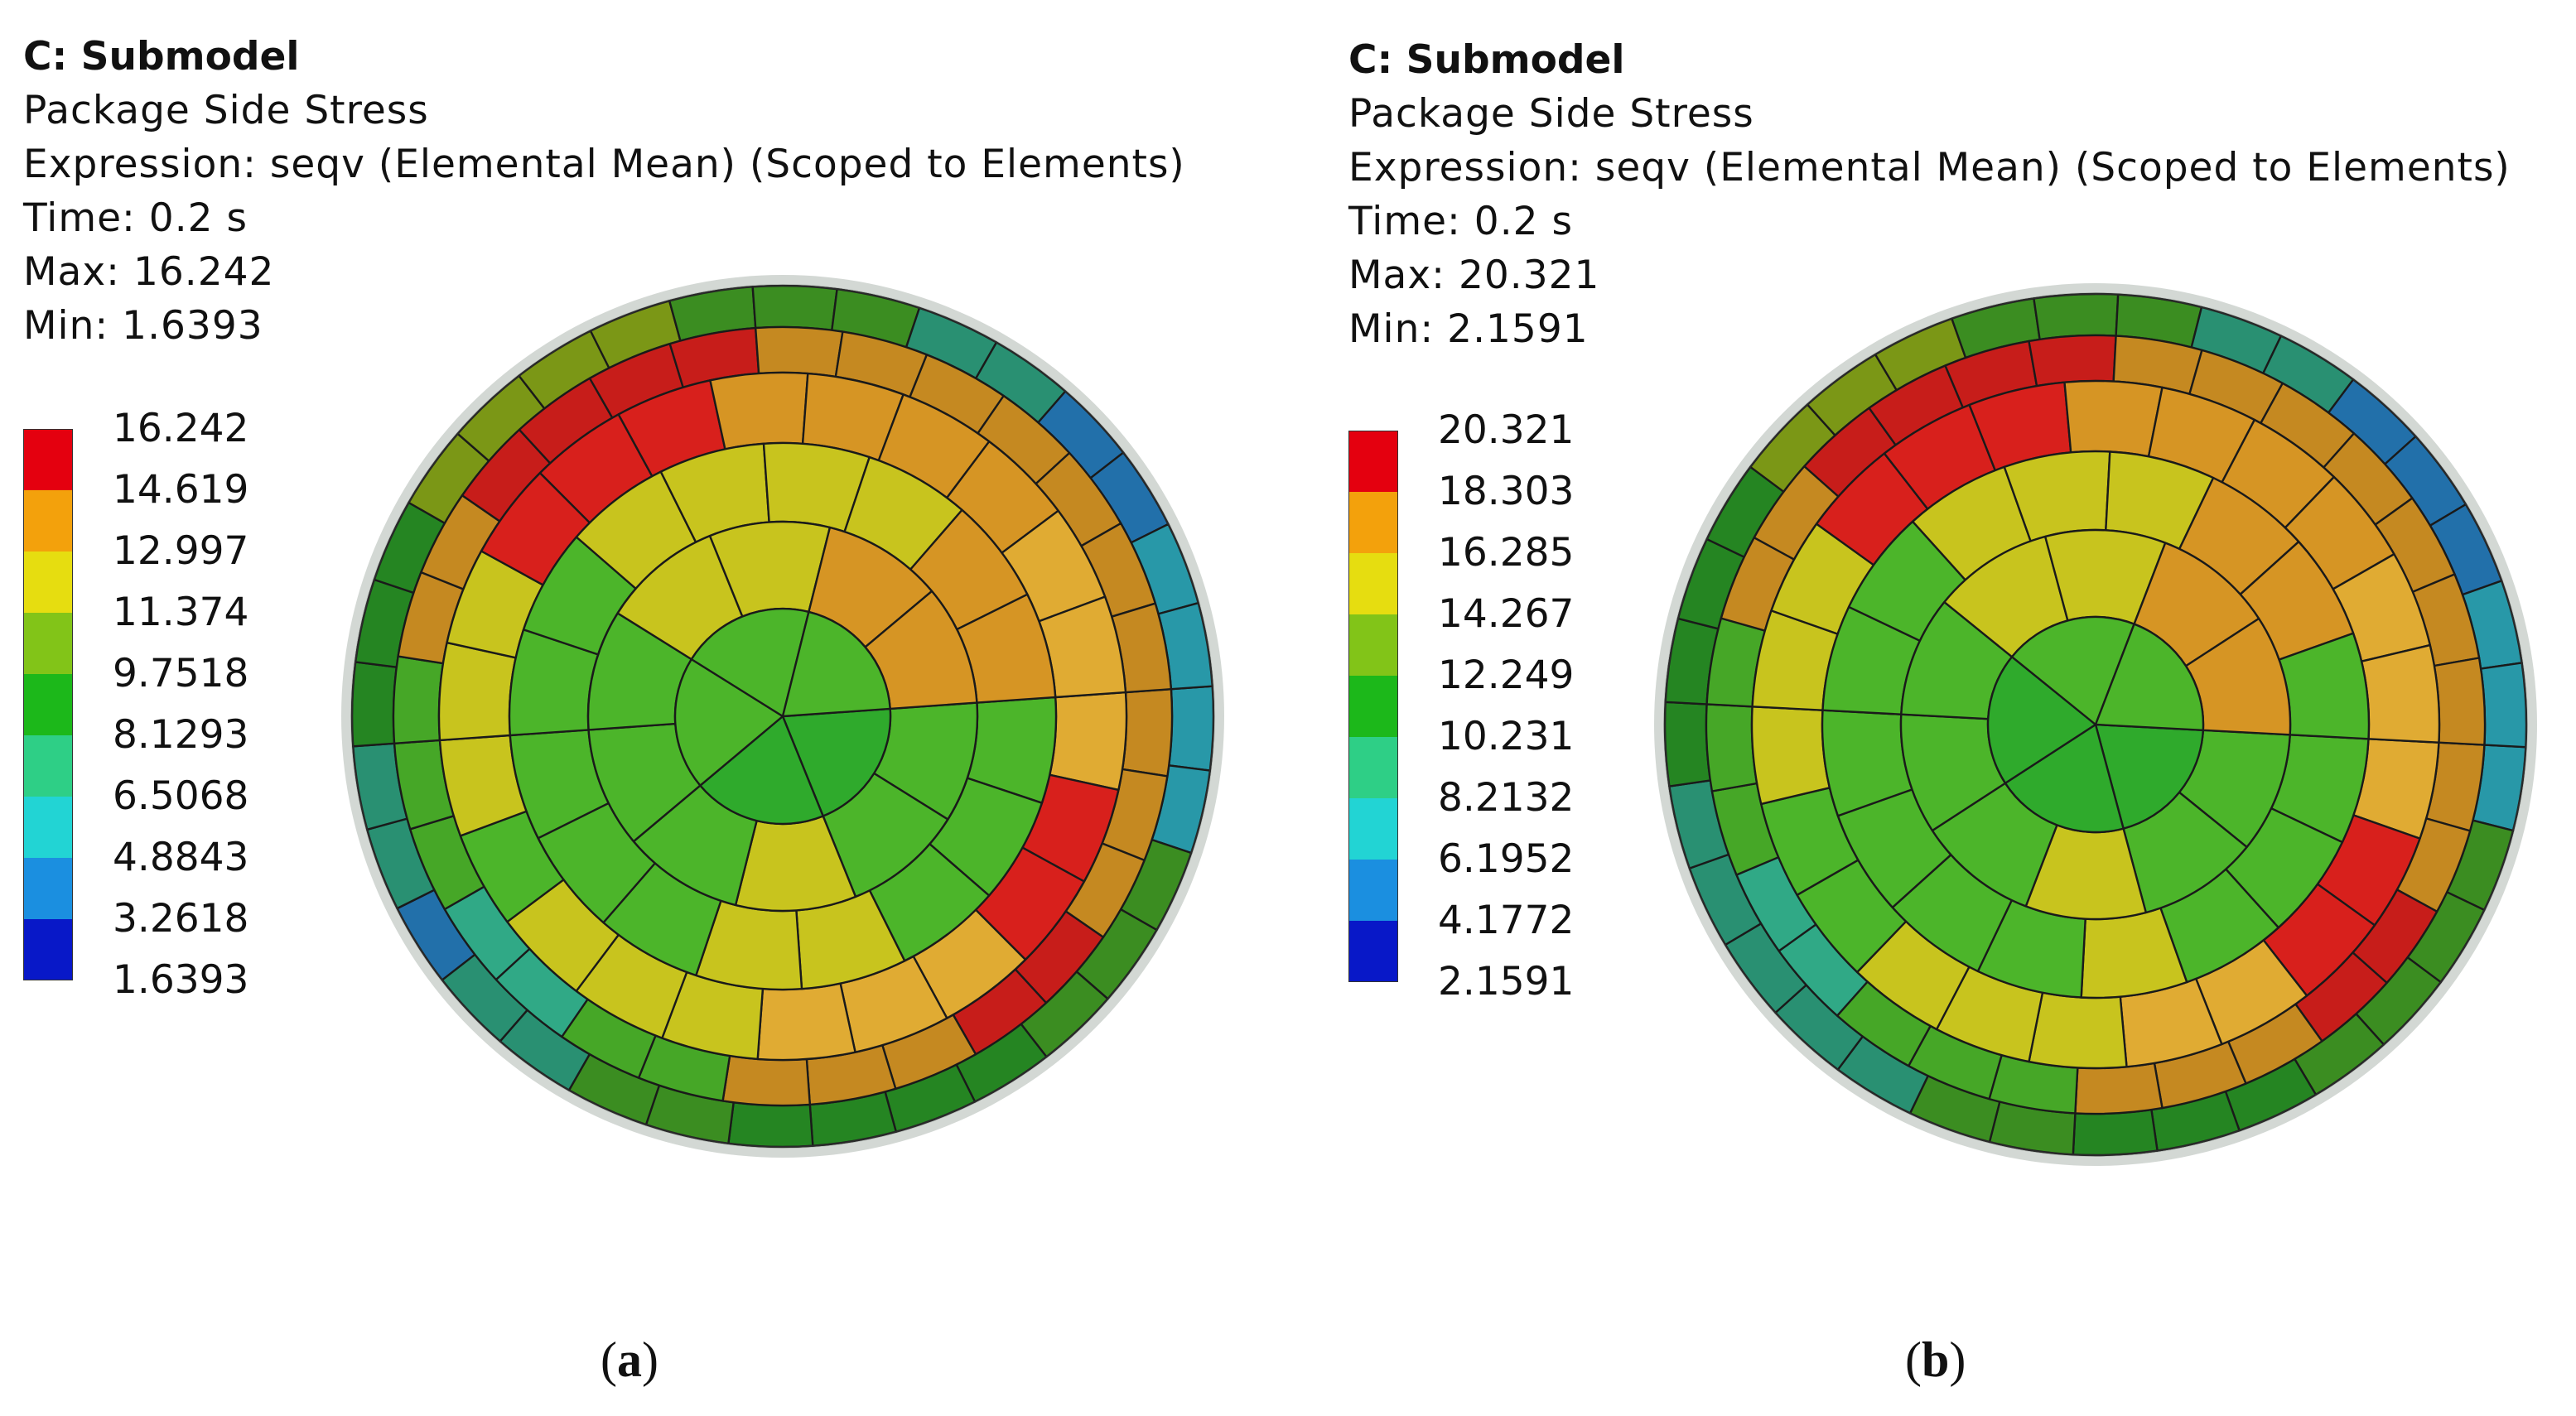 This screenshot has height=1416, width=2576. I want to click on legend-value: 8.1293, so click(181, 735).